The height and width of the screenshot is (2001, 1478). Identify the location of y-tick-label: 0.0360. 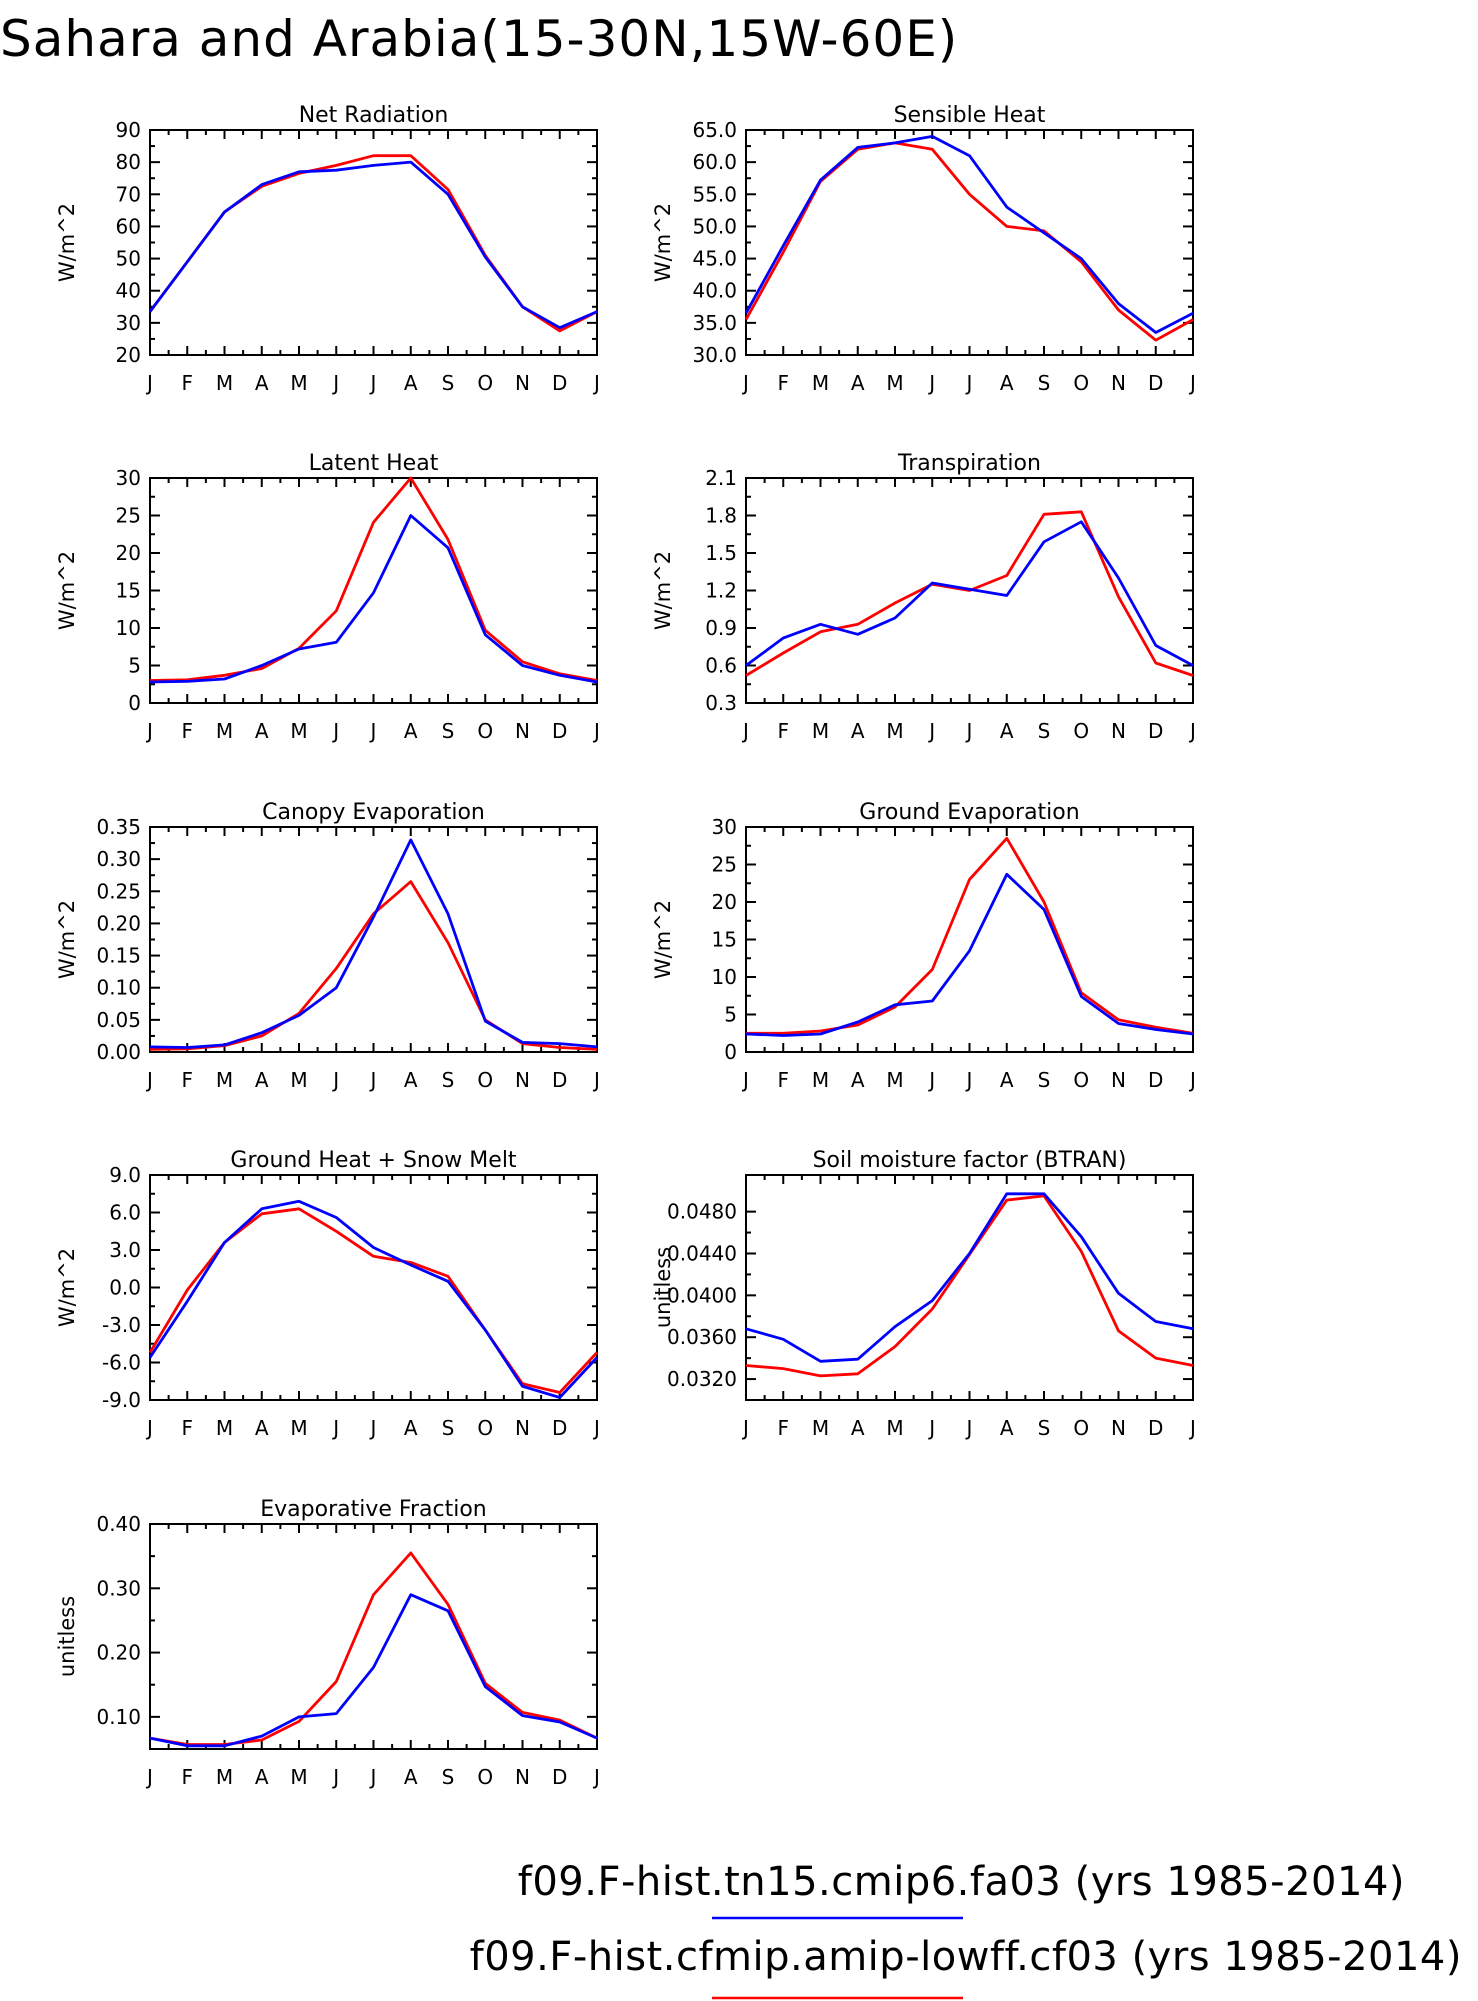
(702, 1337).